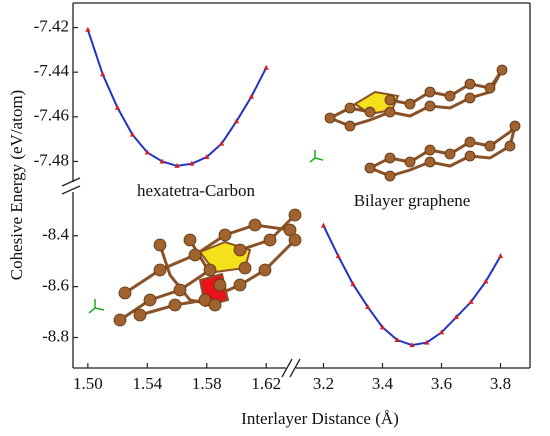 The height and width of the screenshot is (436, 550). Describe the element at coordinates (55, 285) in the screenshot. I see `y-tick-label: -8.6` at that location.